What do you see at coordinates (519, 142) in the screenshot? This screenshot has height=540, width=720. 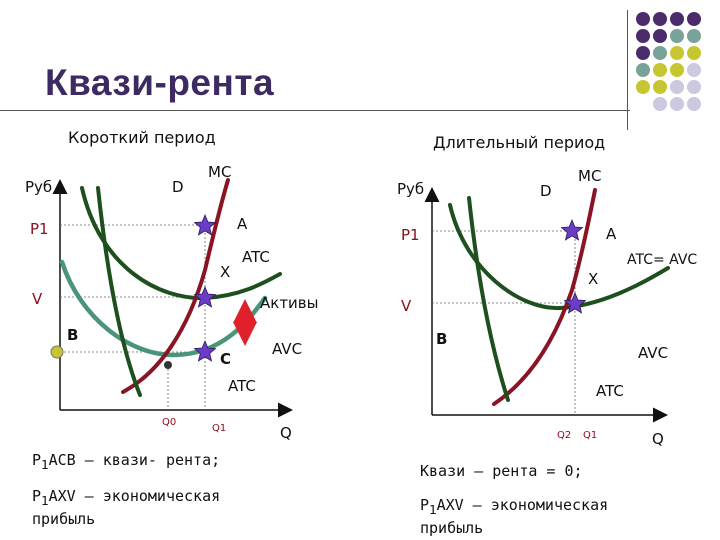 I see `long-run-heading: Длительный период` at bounding box center [519, 142].